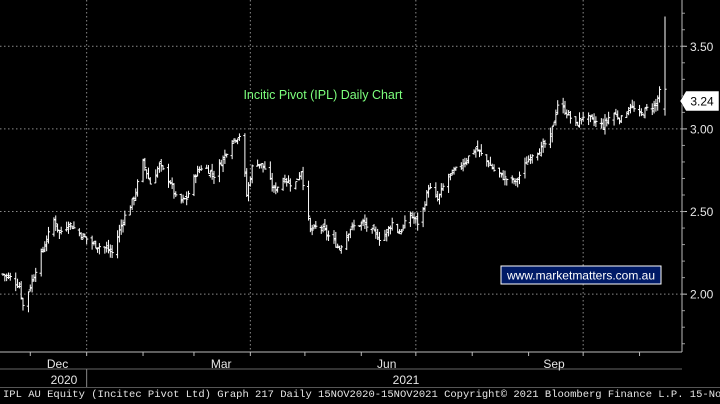 This screenshot has height=404, width=720. I want to click on last-price-label: 3.24, so click(702, 102).